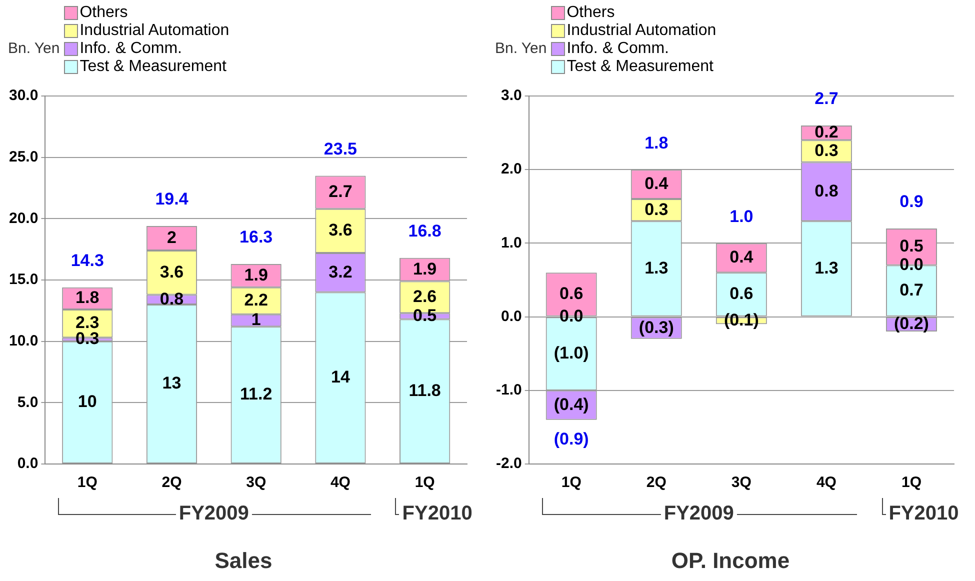 Image resolution: width=975 pixels, height=581 pixels. What do you see at coordinates (656, 327) in the screenshot?
I see `data-label: (0.3)` at bounding box center [656, 327].